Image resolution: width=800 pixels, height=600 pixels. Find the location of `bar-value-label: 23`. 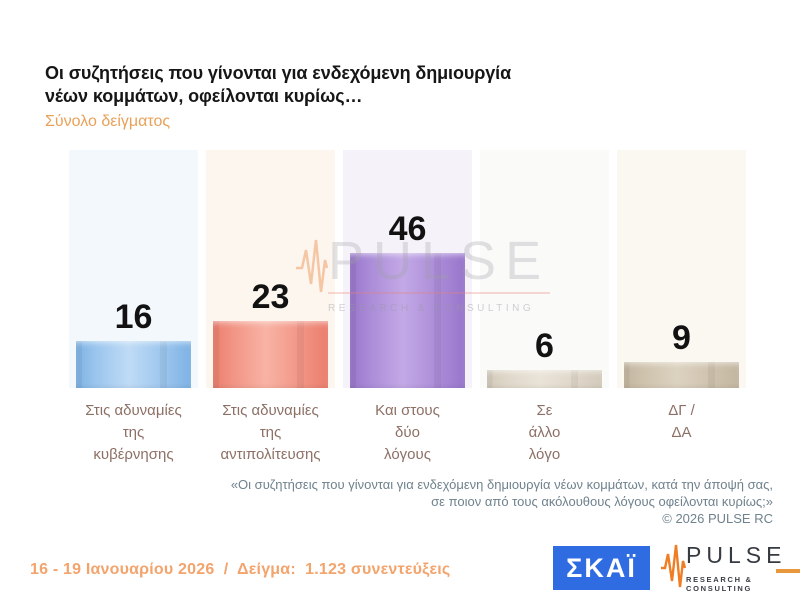

bar-value-label: 23 is located at coordinates (270, 297).